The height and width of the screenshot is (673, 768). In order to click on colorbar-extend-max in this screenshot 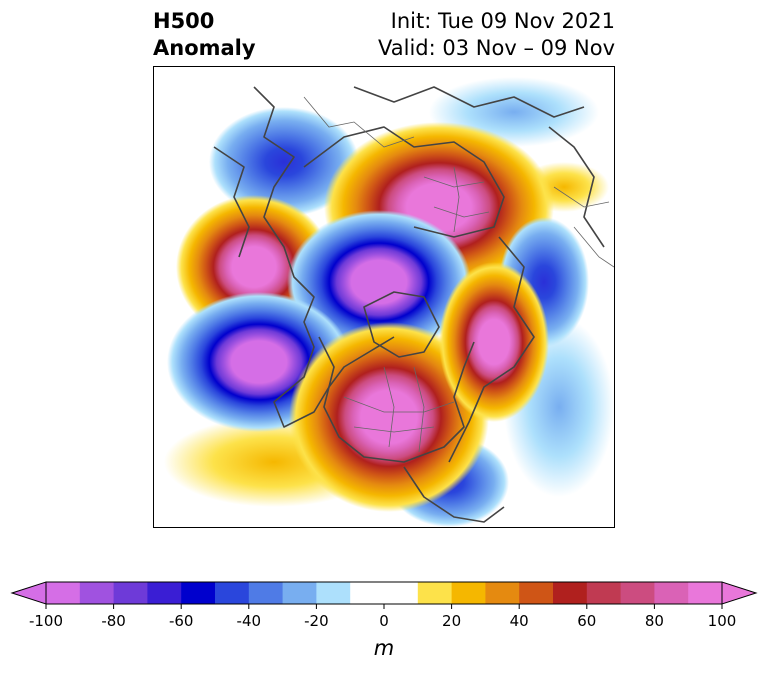, I will do `click(739, 593)`.